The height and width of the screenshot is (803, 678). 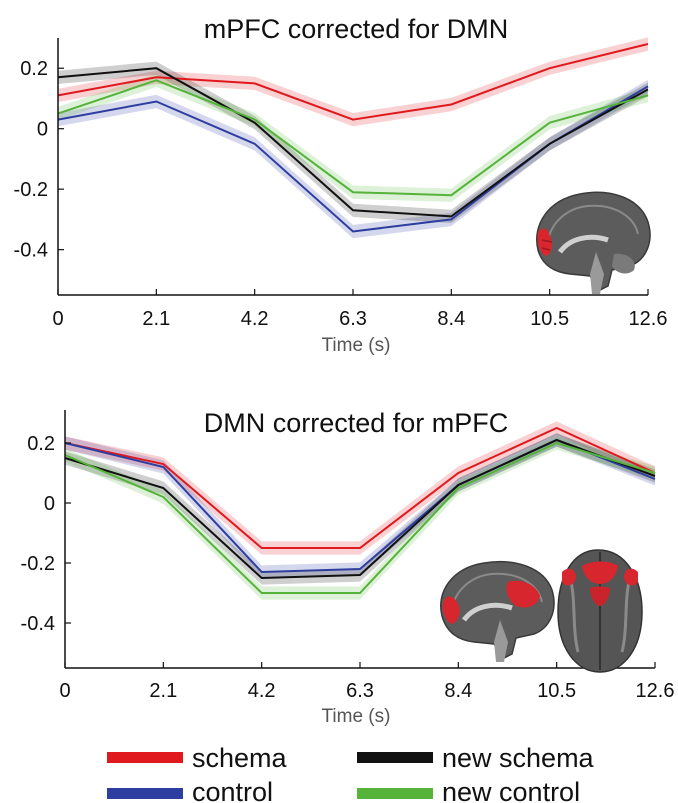 What do you see at coordinates (593, 242) in the screenshot?
I see `brain-sagittal-mpfc-inset` at bounding box center [593, 242].